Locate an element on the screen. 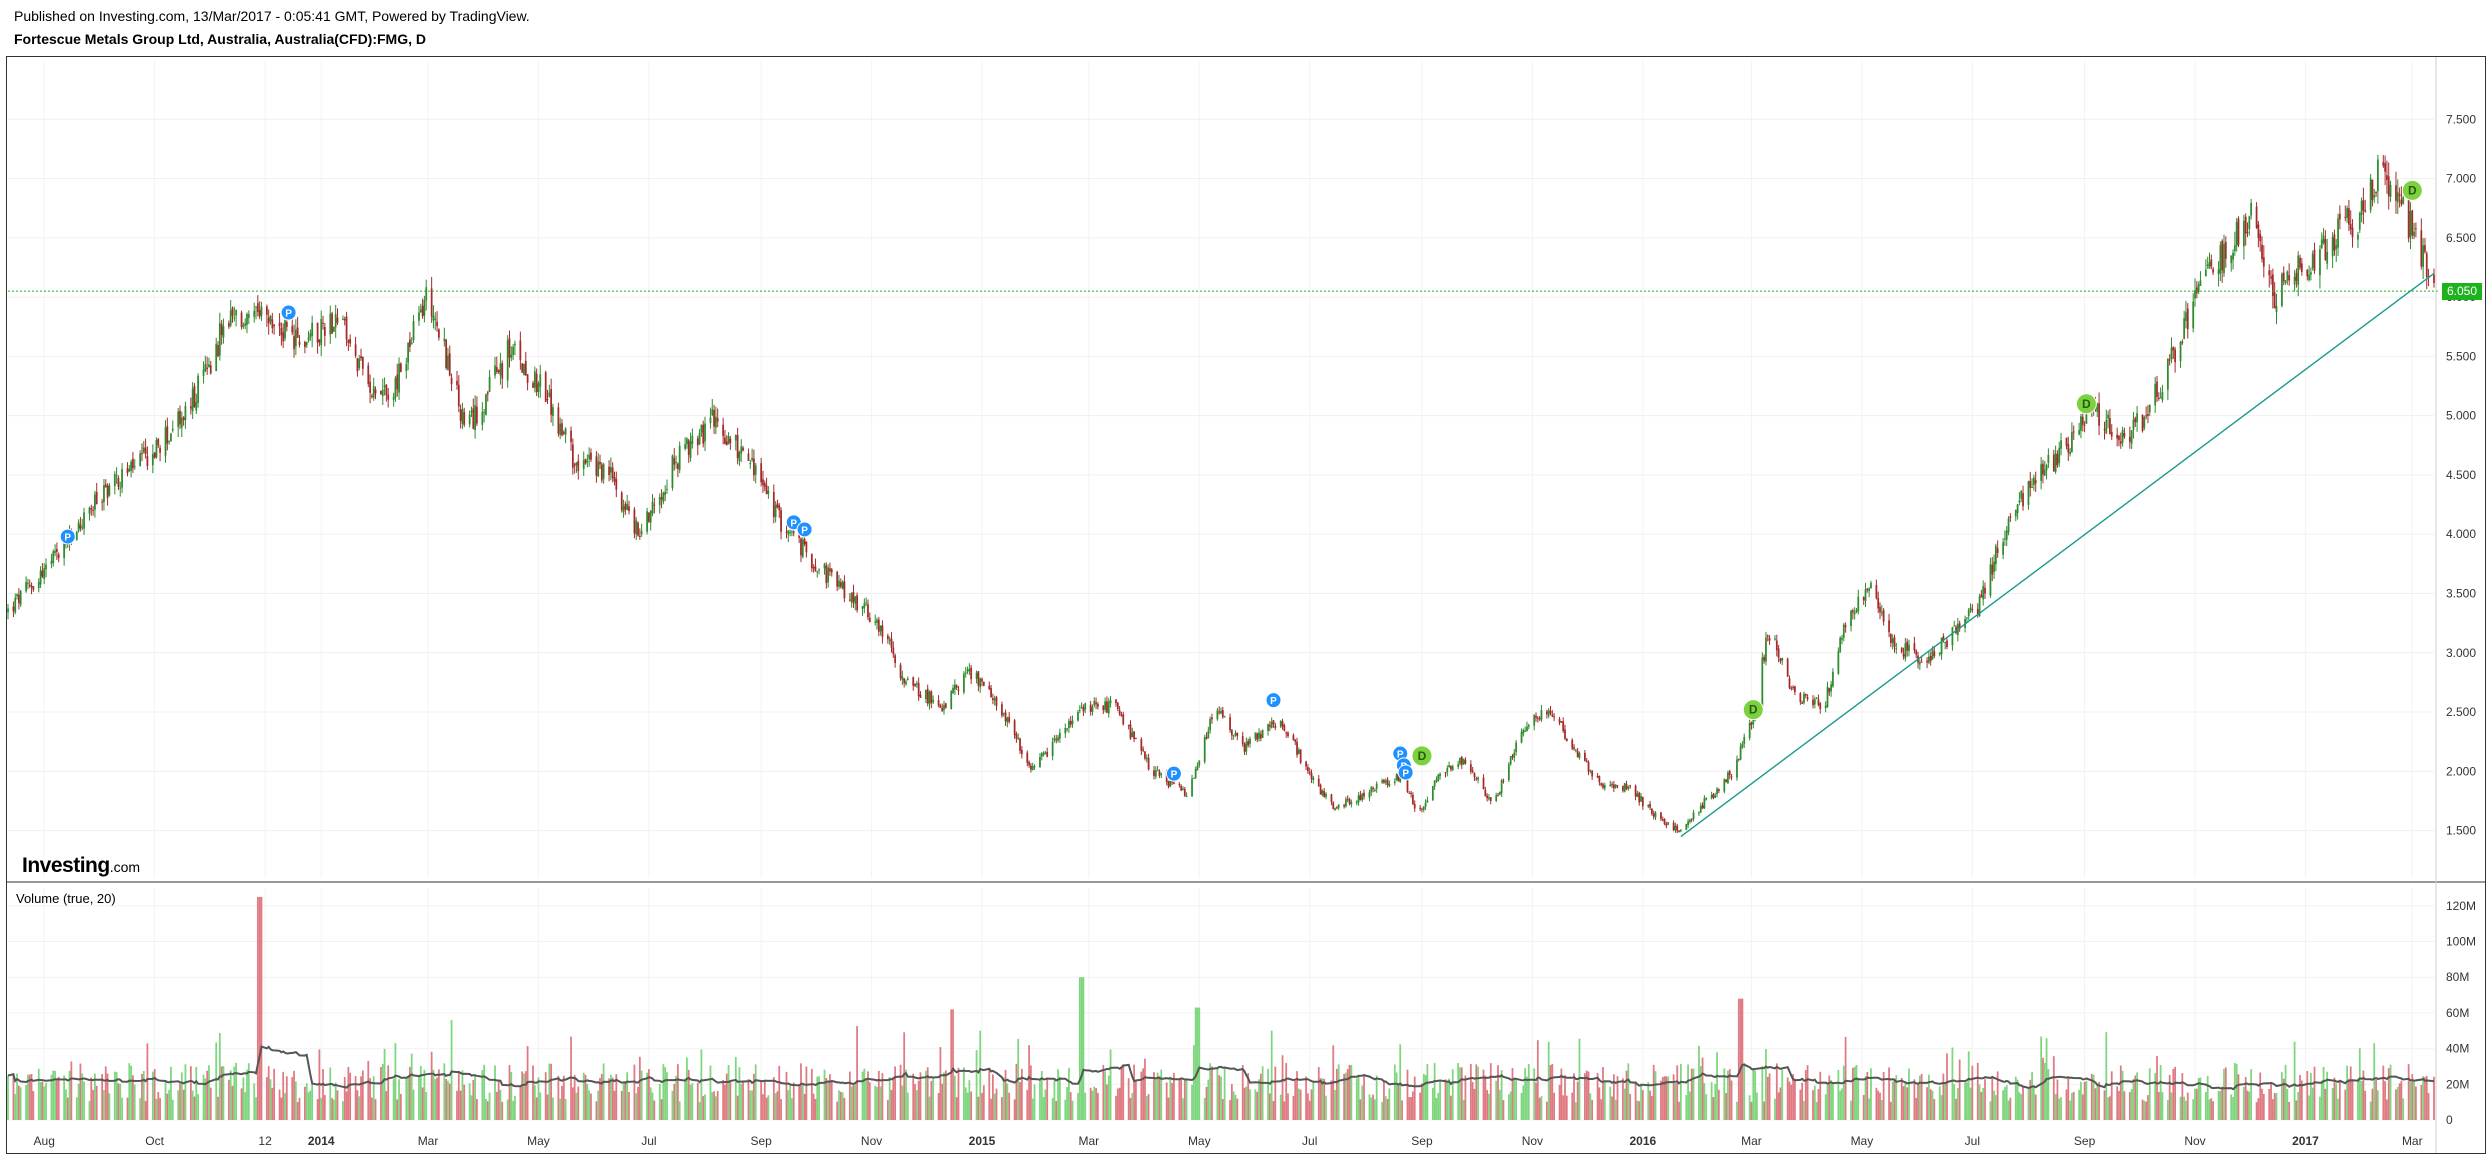  trend-line is located at coordinates (2057, 555).